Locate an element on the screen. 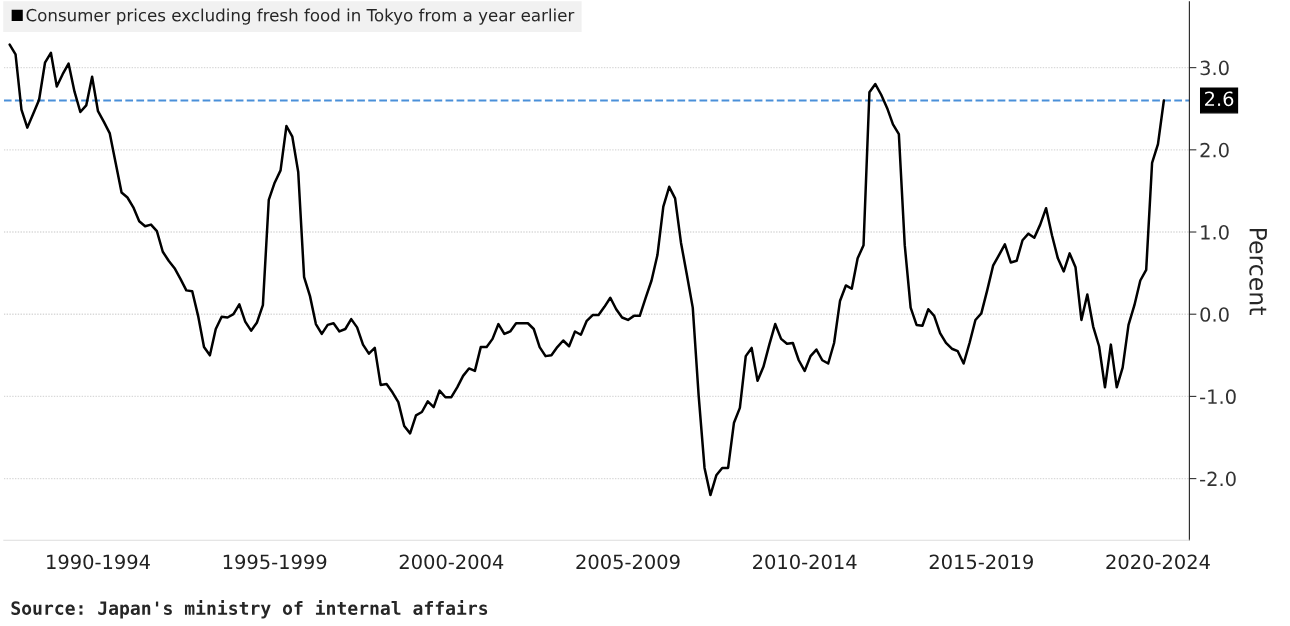 This screenshot has width=1290, height=626. y-tick-label: 1.0 is located at coordinates (1215, 232).